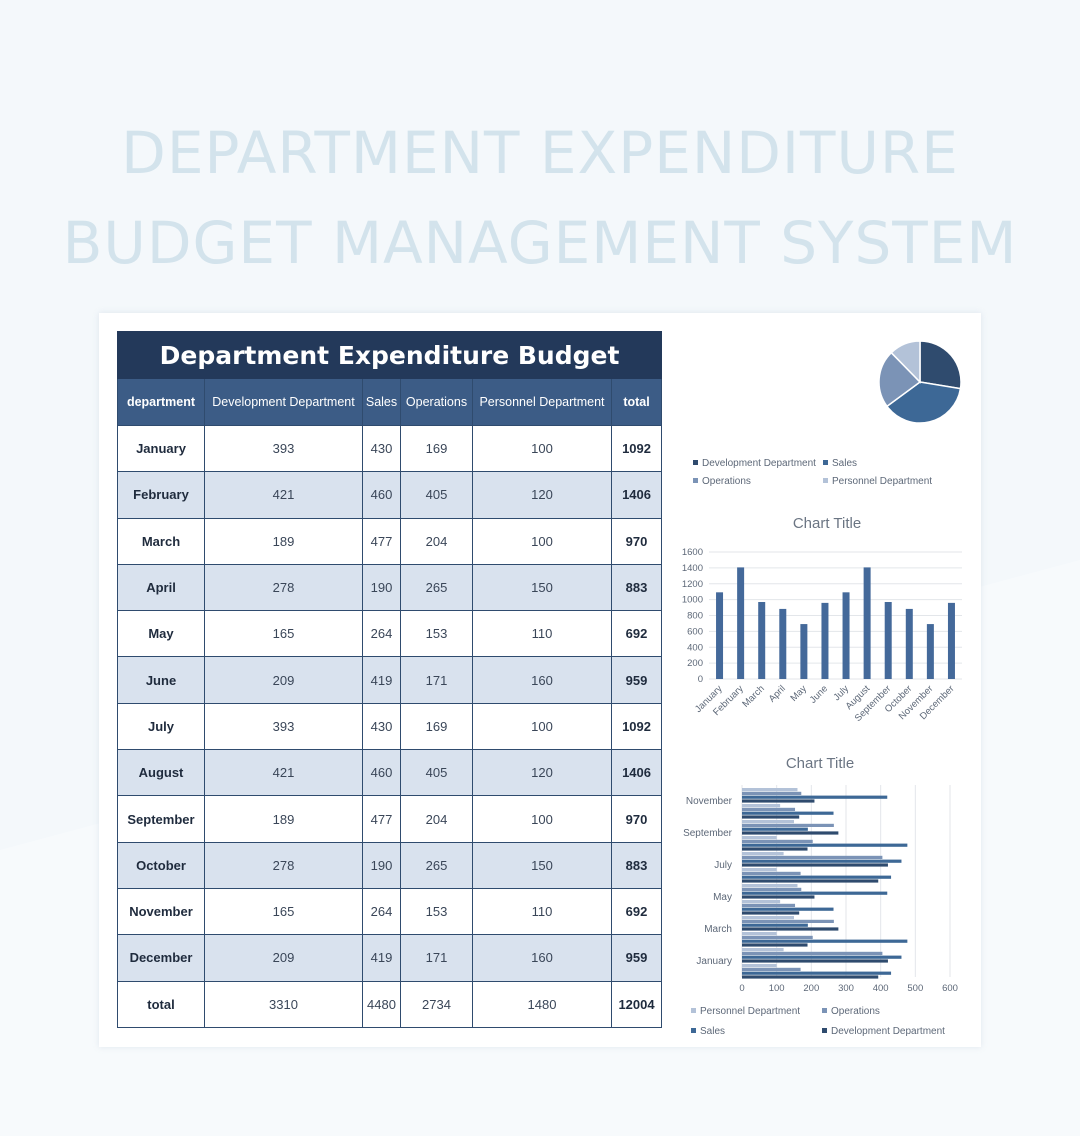 The width and height of the screenshot is (1080, 1136). I want to click on table-row: August 421 460 405 120 1406, so click(390, 773).